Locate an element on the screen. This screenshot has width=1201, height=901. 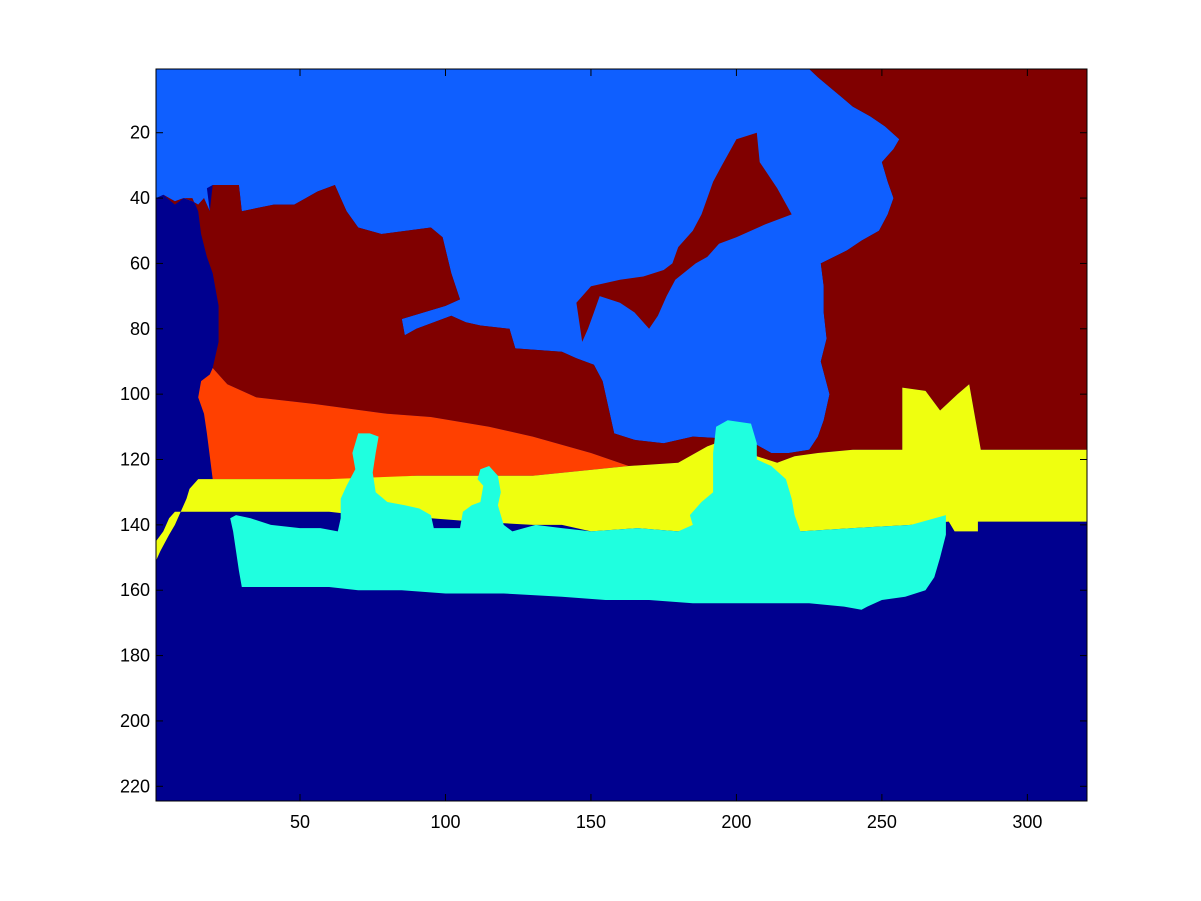
x-tick-label-50: 50 is located at coordinates (300, 822).